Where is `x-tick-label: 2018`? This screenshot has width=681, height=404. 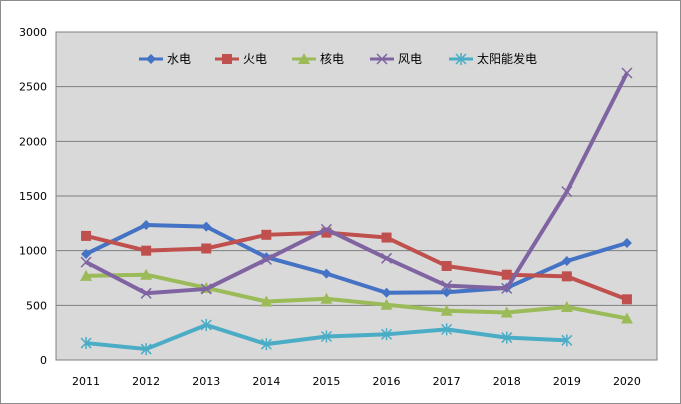
x-tick-label: 2018 is located at coordinates (507, 381).